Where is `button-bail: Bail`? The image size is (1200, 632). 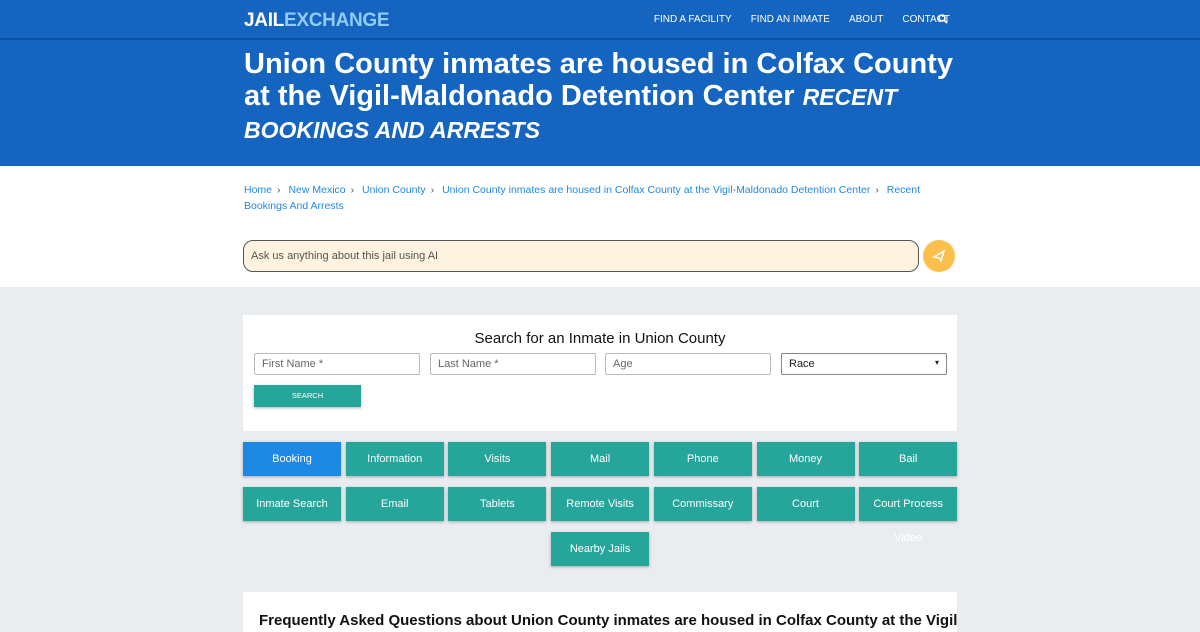
button-bail: Bail is located at coordinates (908, 459).